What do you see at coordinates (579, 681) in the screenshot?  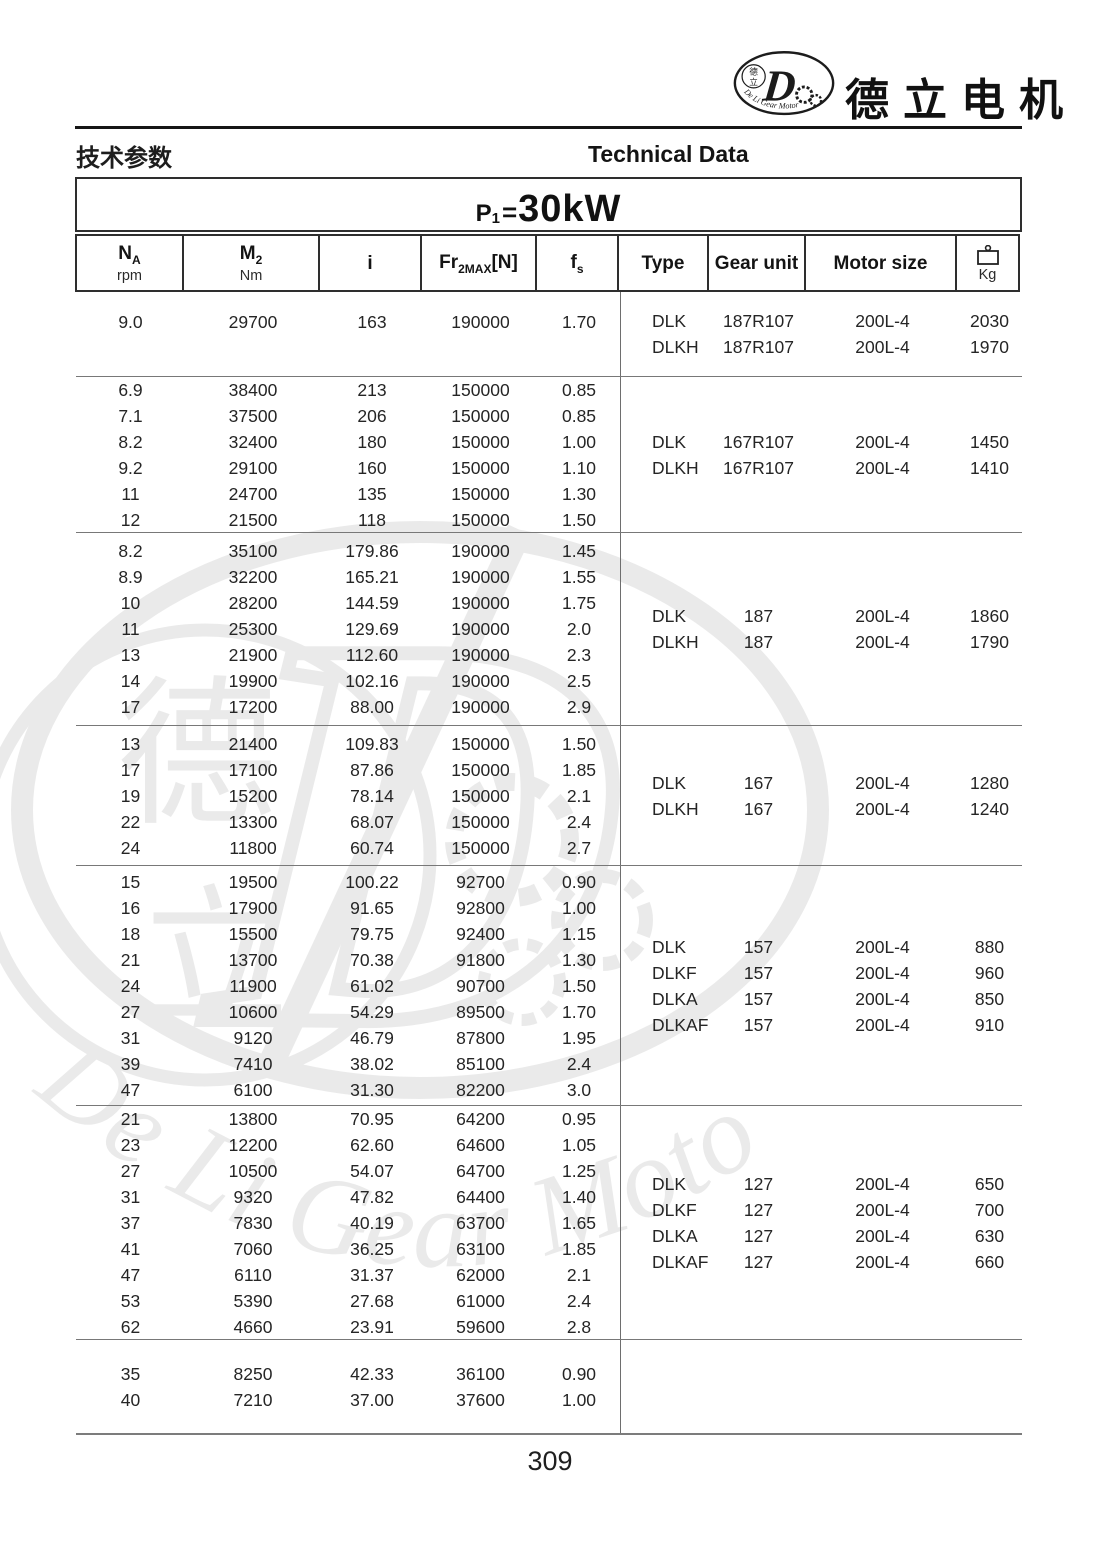 I see `table-cell: 2.5` at bounding box center [579, 681].